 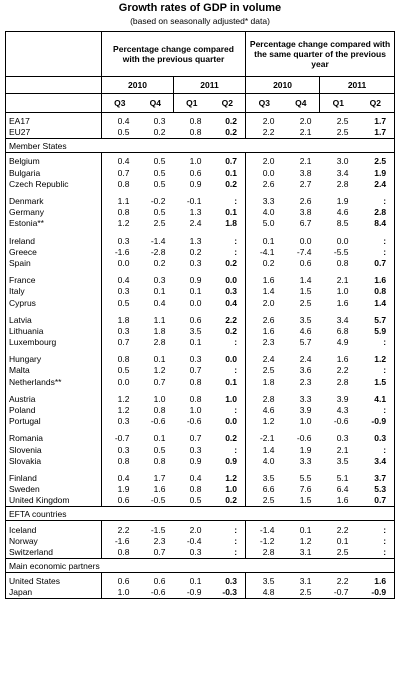 What do you see at coordinates (380, 330) in the screenshot?
I see `value-cell: 5.9` at bounding box center [380, 330].